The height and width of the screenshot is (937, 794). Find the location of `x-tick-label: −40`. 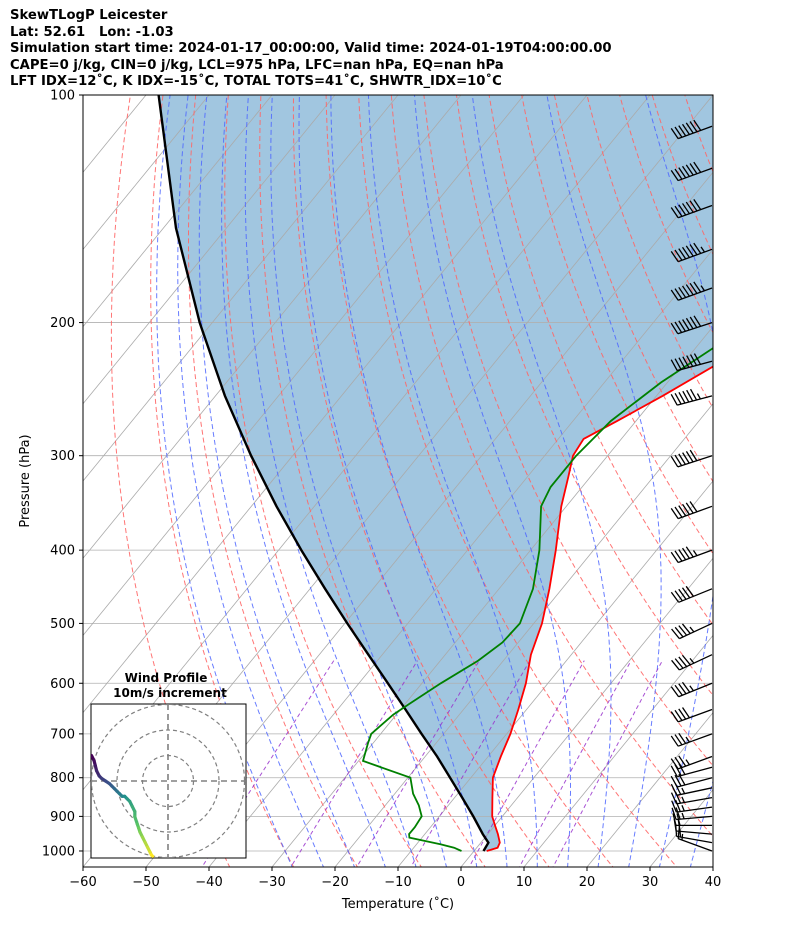

x-tick-label: −40 is located at coordinates (208, 882).